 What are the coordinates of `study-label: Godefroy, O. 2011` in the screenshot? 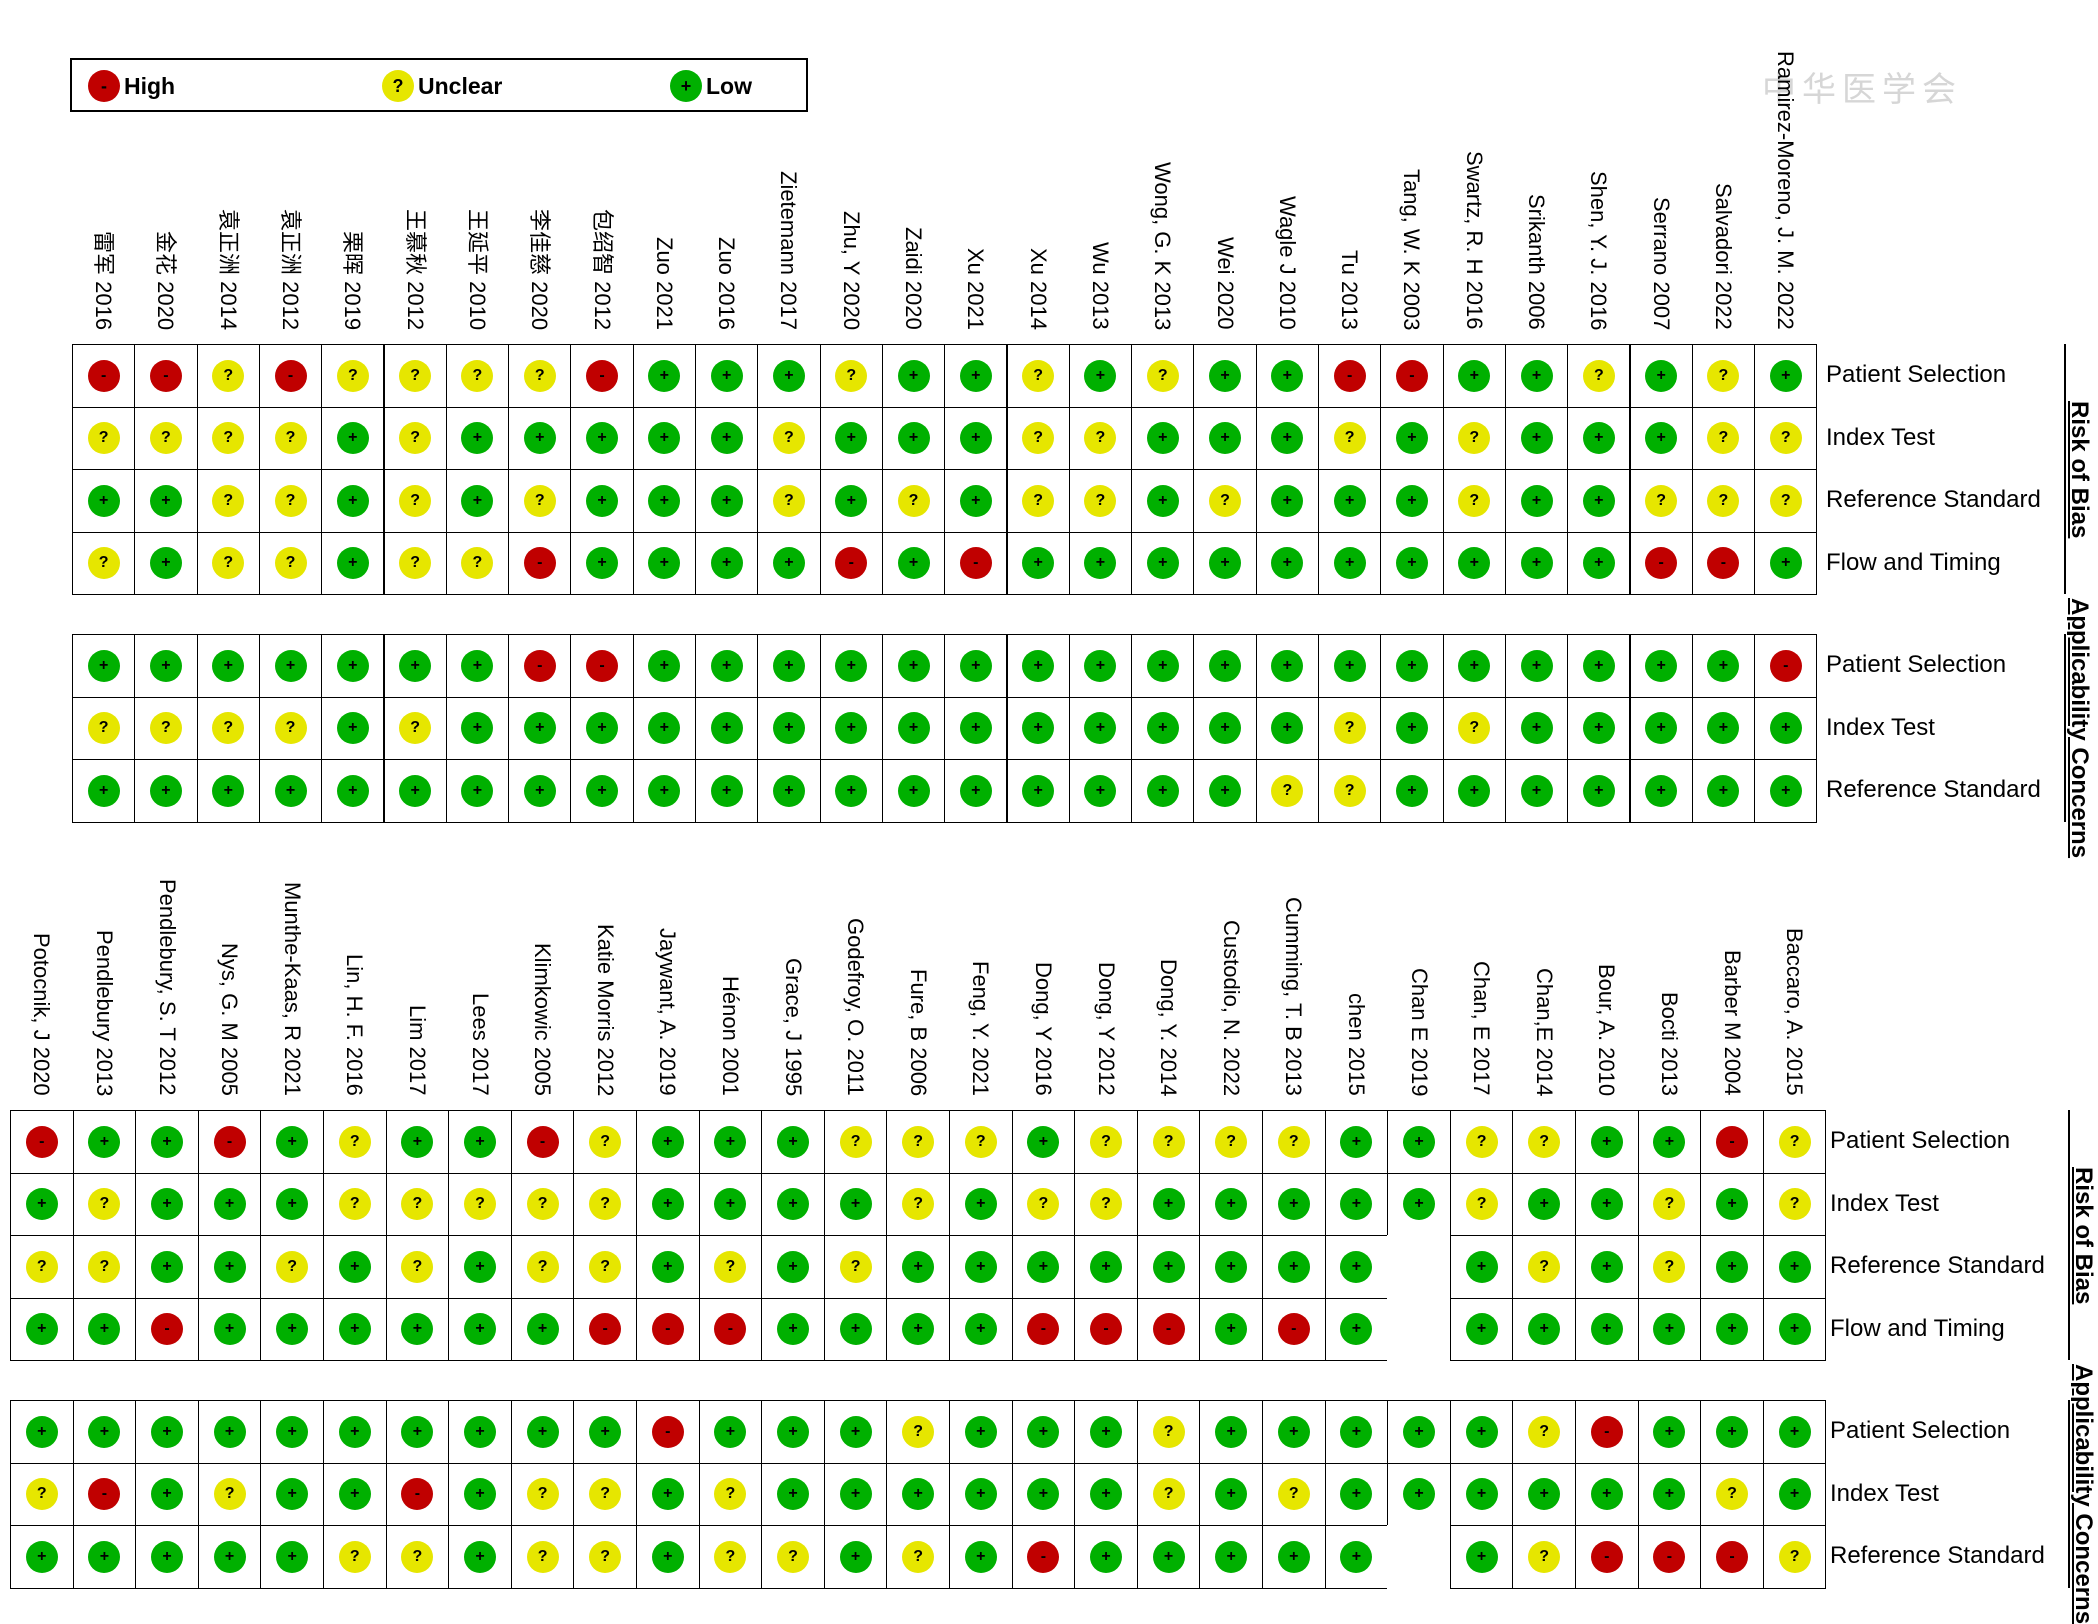 It's located at (856, 1007).